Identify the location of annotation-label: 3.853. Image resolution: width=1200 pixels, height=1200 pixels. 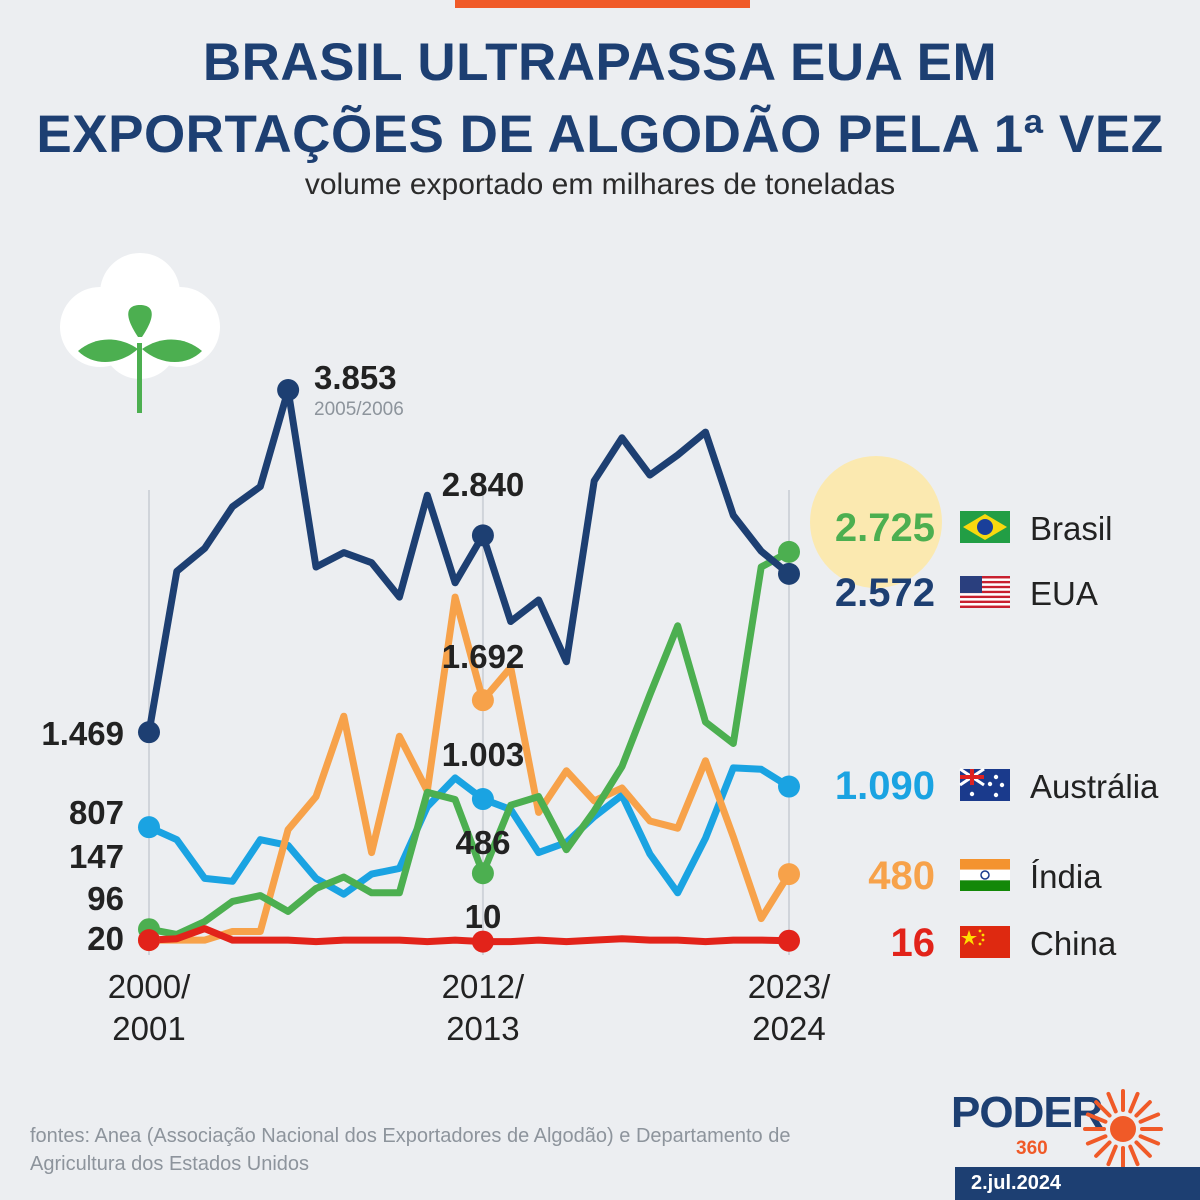
(355, 377).